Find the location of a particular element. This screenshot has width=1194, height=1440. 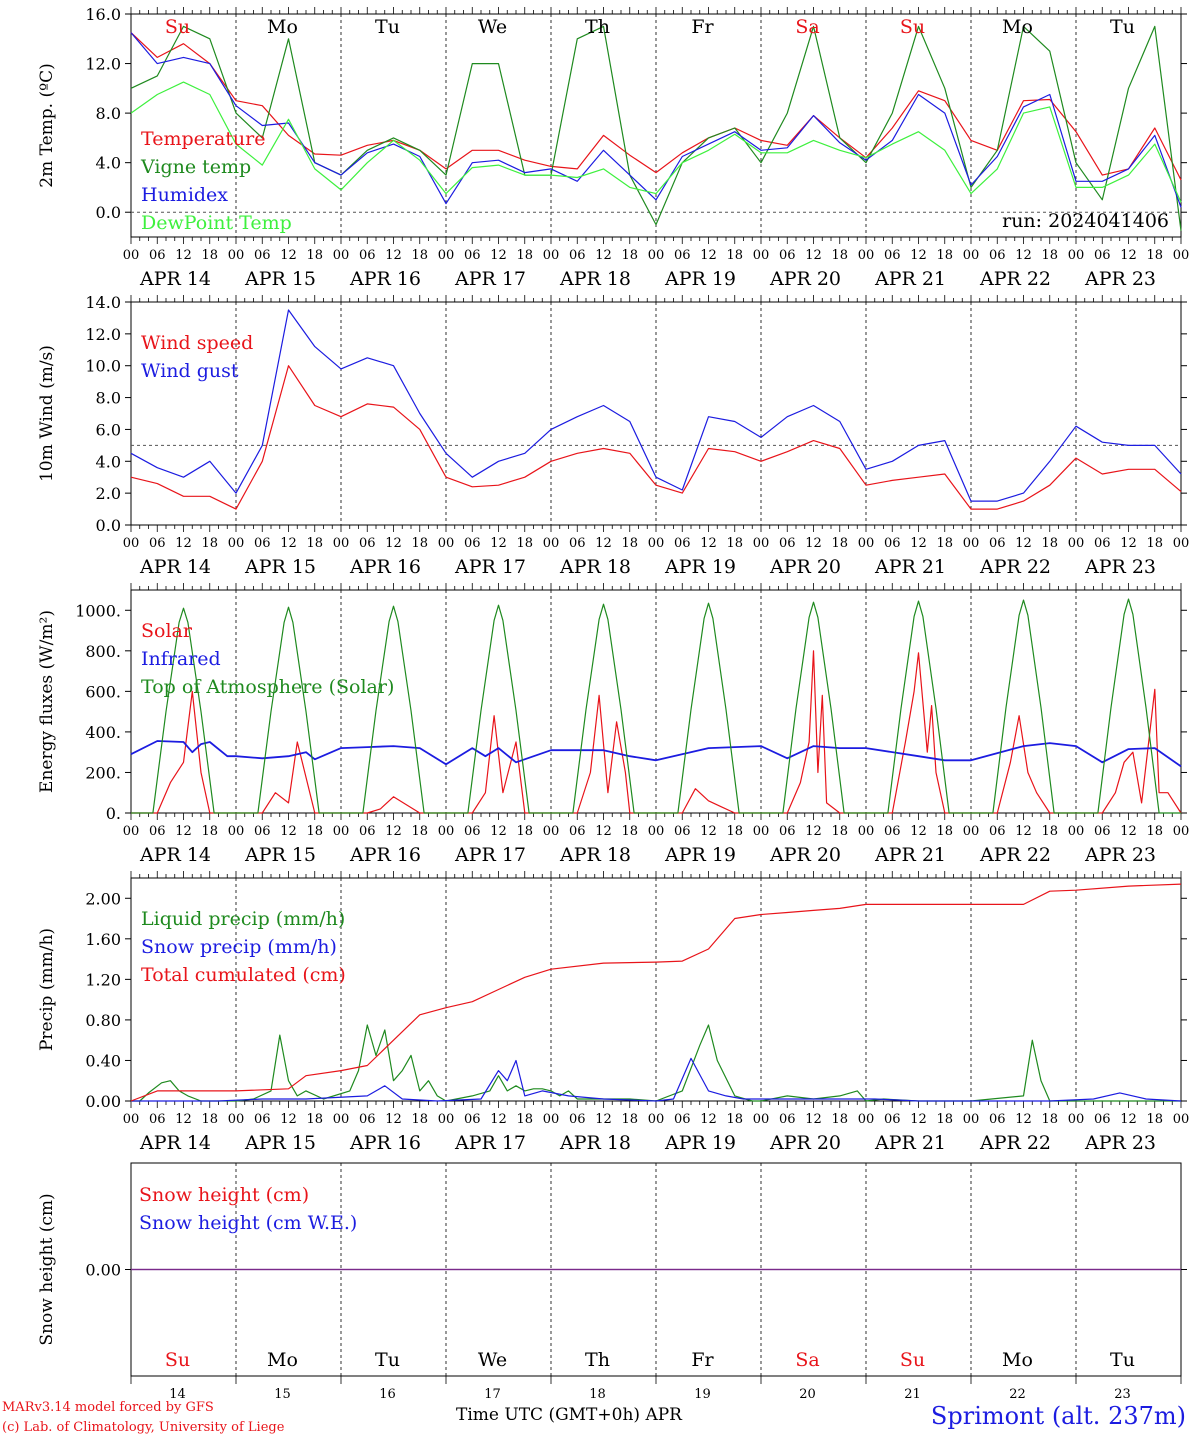

day-number-label: 20 is located at coordinates (807, 1394).